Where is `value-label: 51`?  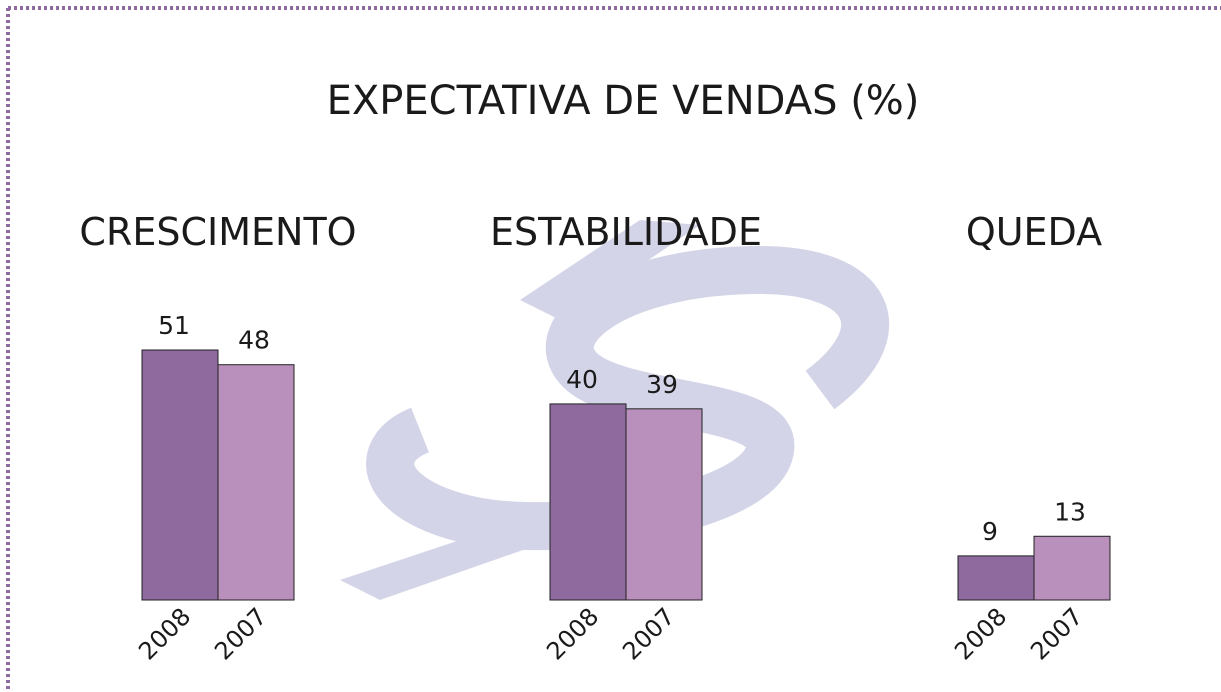 value-label: 51 is located at coordinates (174, 325).